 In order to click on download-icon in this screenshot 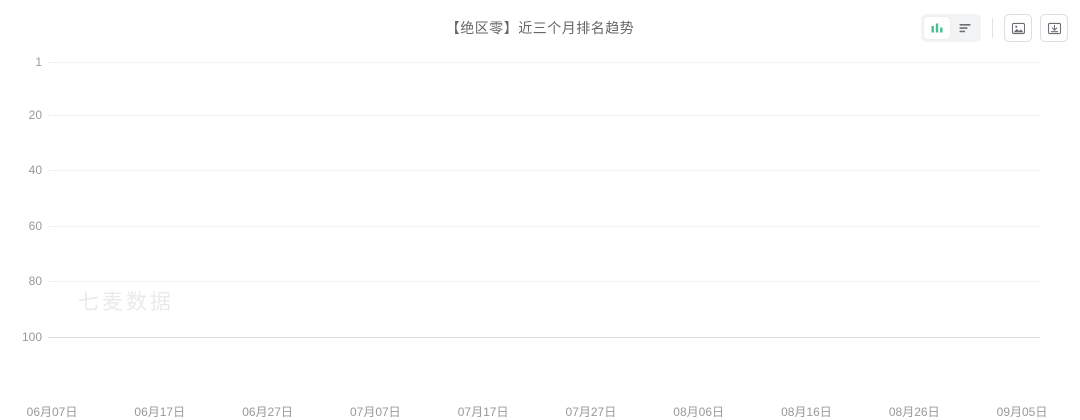, I will do `click(1054, 28)`.